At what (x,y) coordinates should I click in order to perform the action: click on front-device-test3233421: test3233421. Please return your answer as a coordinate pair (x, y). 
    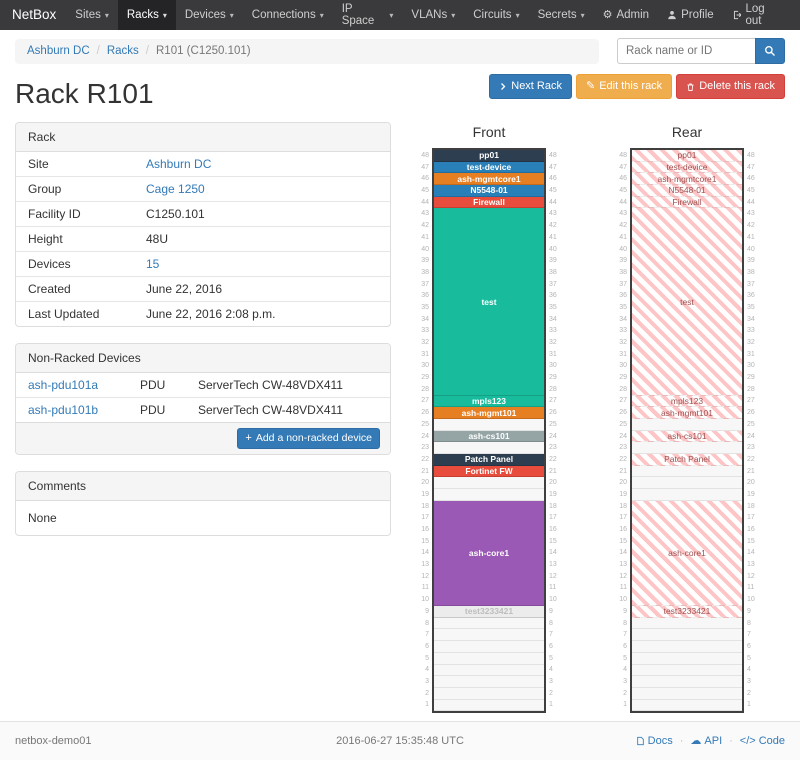
    Looking at the image, I should click on (489, 612).